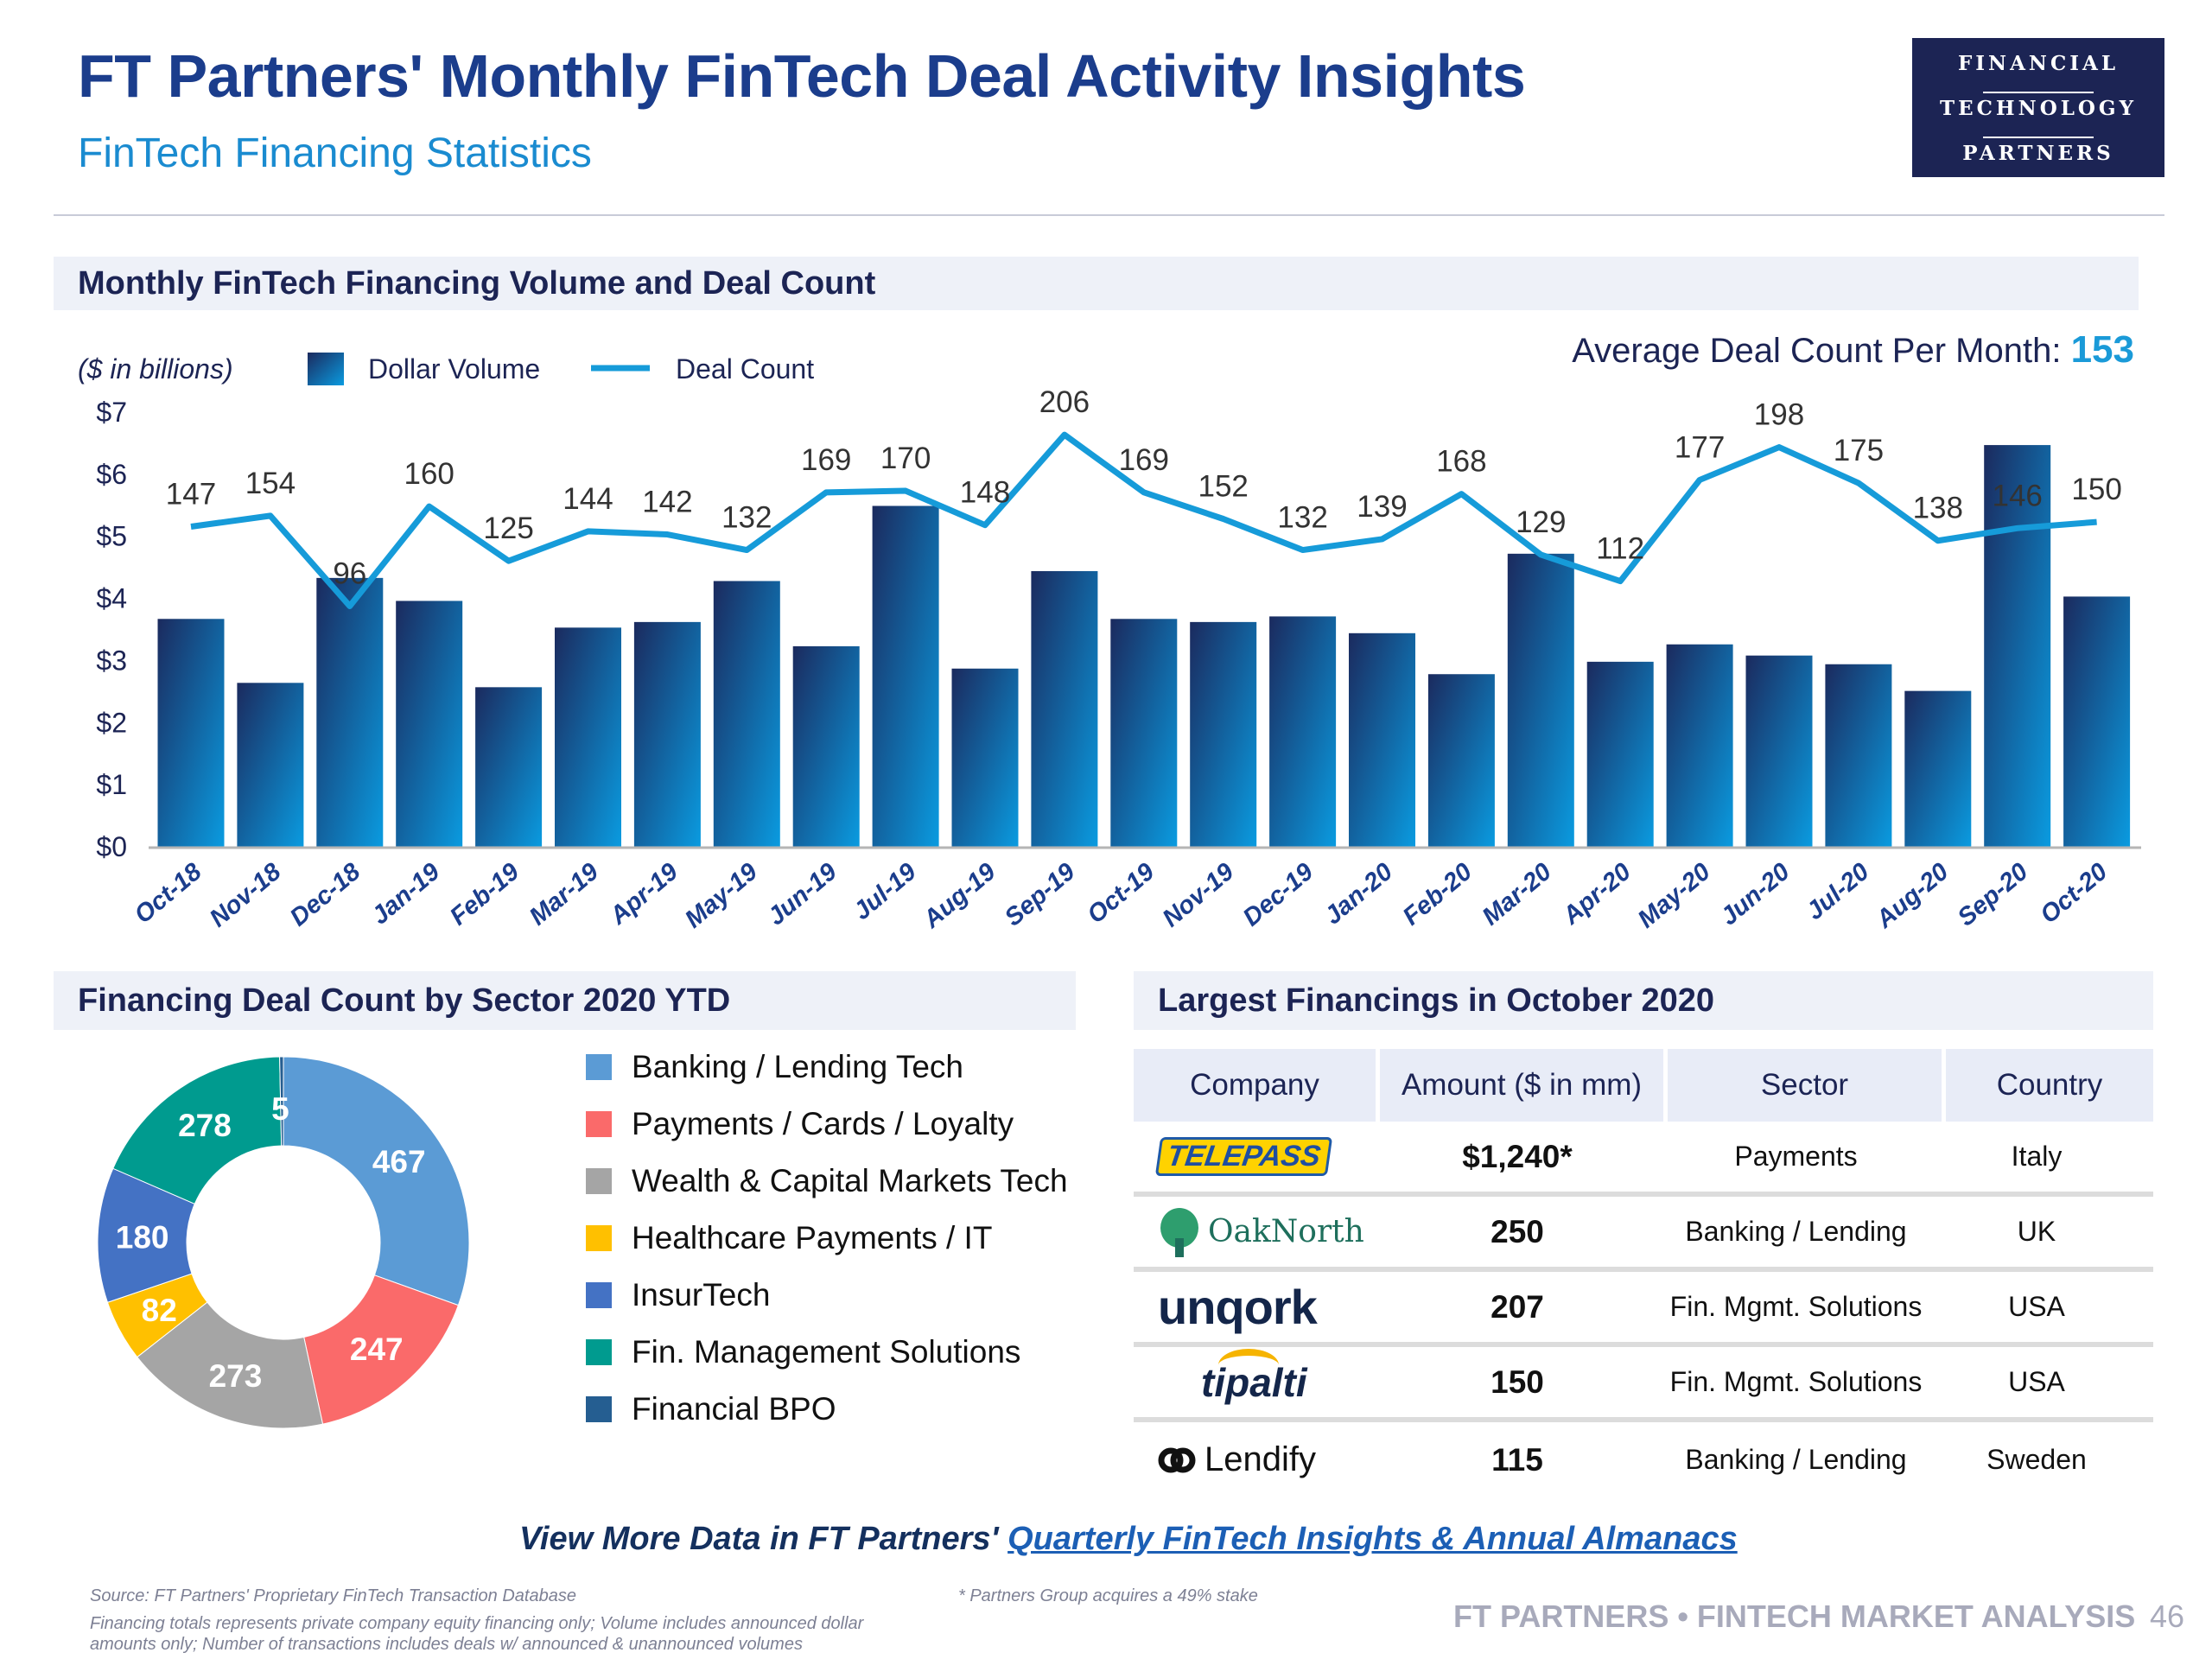  Describe the element at coordinates (1517, 1231) in the screenshot. I see `amount-cell: 250` at that location.